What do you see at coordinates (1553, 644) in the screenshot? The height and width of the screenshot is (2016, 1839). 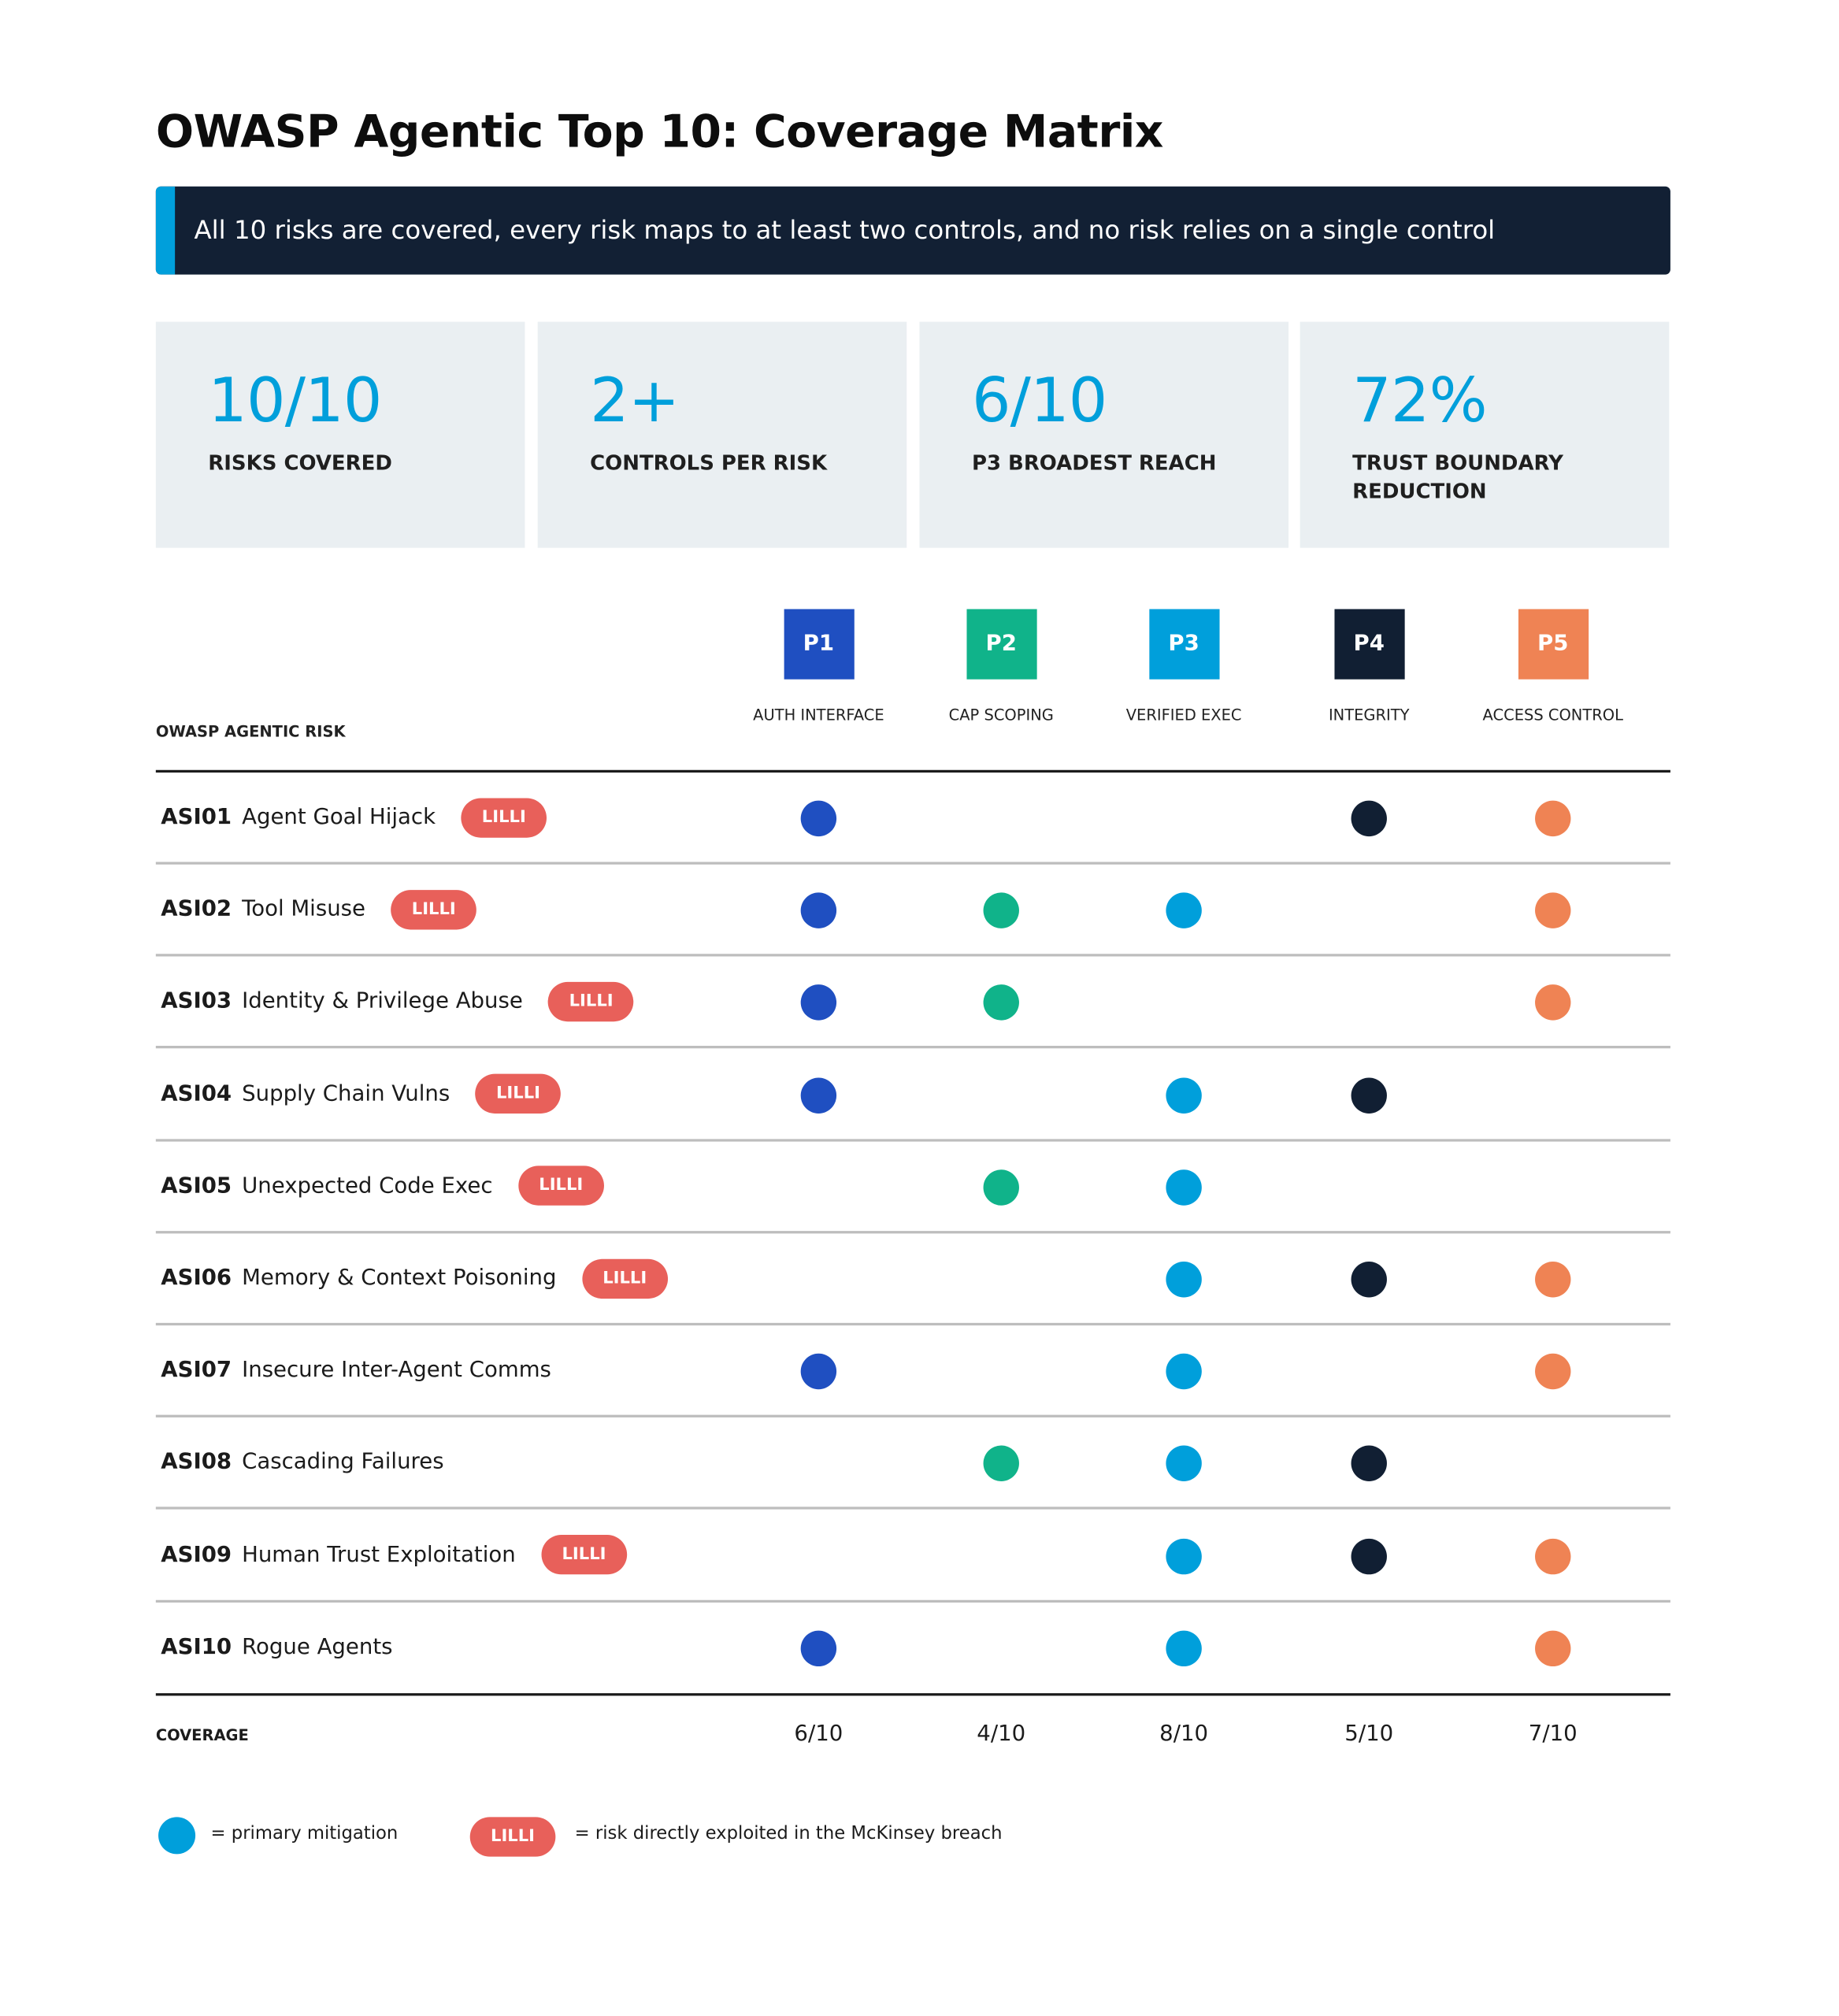 I see `control-badge: P5` at bounding box center [1553, 644].